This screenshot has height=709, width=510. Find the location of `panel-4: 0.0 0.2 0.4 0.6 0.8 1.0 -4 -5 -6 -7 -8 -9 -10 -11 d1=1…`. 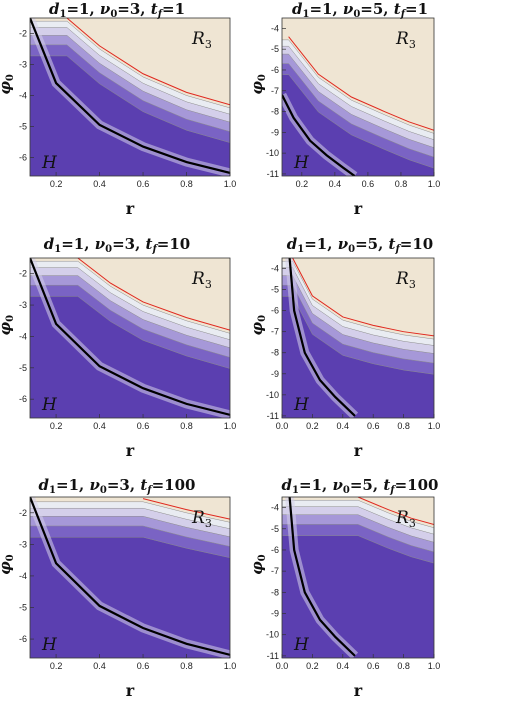

panel-4: 0.0 0.2 0.4 0.6 0.8 1.0 -4 -5 -6 -7 -8 -9 -10 -11 d1=1… is located at coordinates (344, 347).